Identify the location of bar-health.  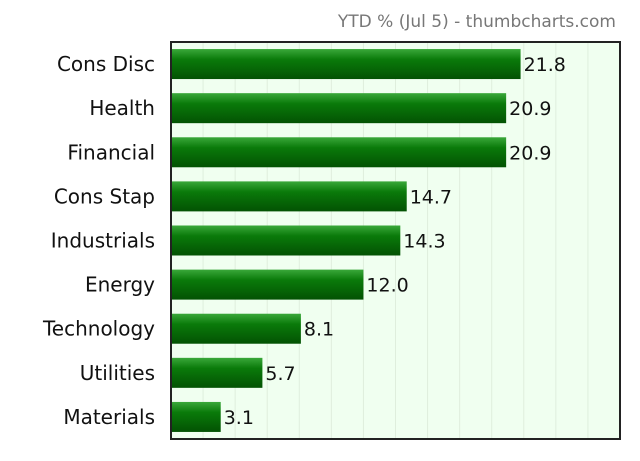
(339, 108).